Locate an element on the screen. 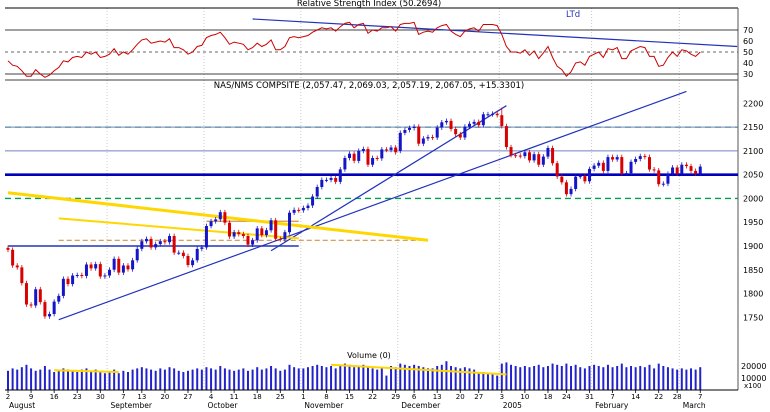 This screenshot has width=770, height=412. svg-text: 16 is located at coordinates (54, 397).